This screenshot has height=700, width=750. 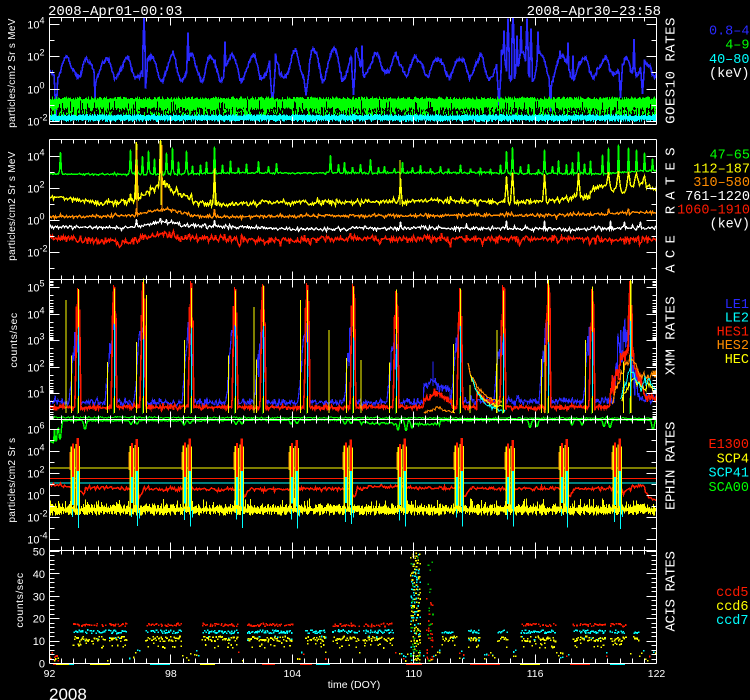 I want to click on svg-text: 98, so click(x=171, y=674).